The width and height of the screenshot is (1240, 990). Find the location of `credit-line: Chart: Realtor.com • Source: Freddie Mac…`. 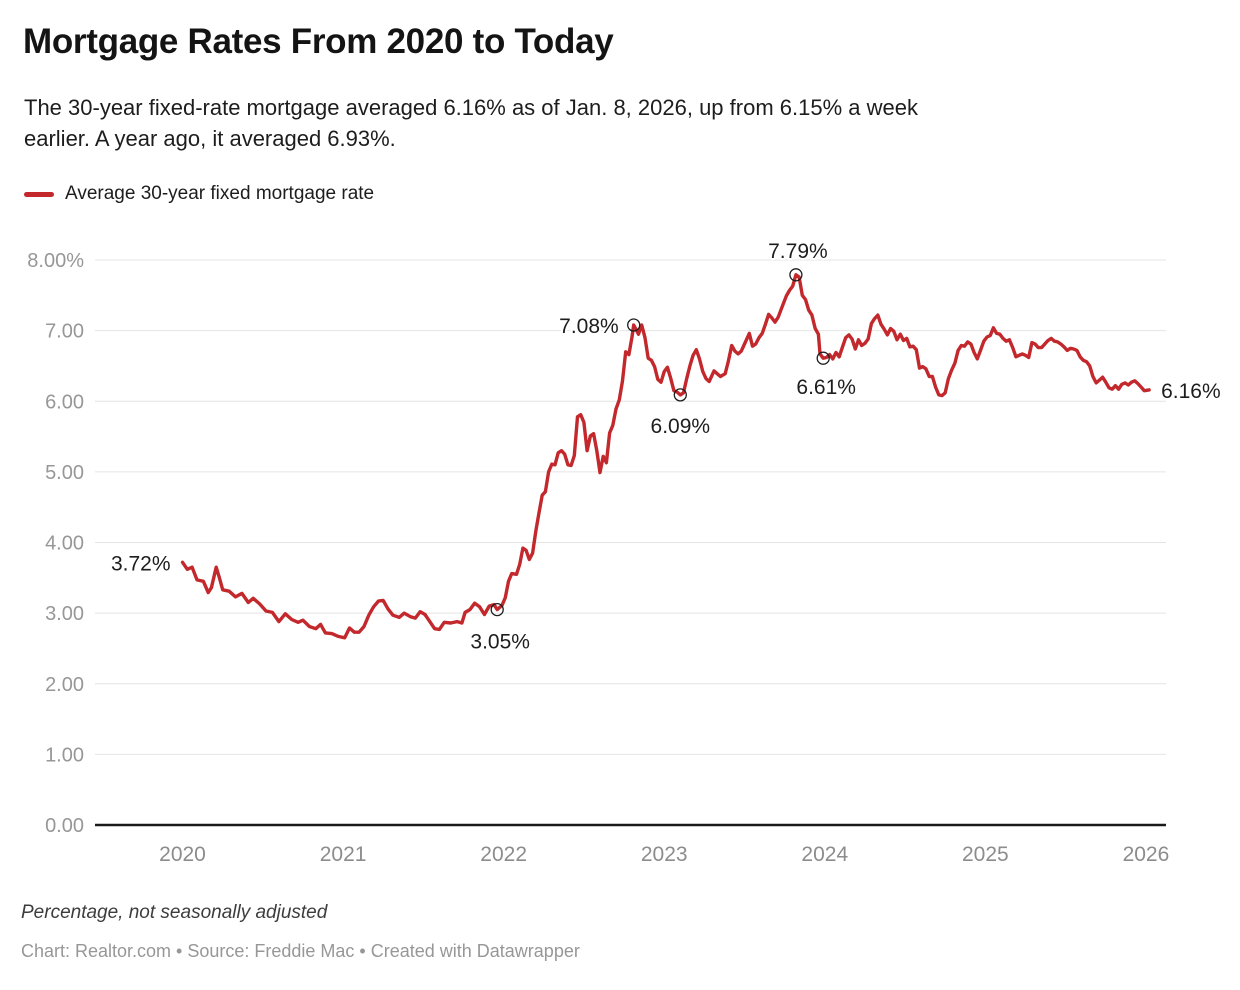

credit-line: Chart: Realtor.com • Source: Freddie Mac… is located at coordinates (300, 951).